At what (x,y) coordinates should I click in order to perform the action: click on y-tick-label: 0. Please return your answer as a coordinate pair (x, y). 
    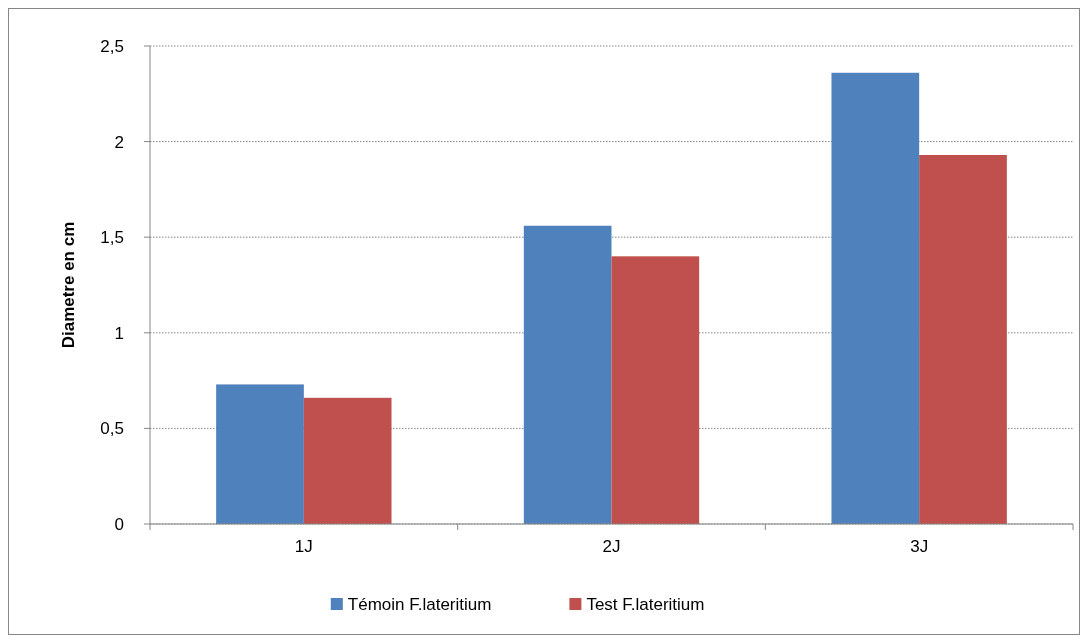
    Looking at the image, I should click on (119, 524).